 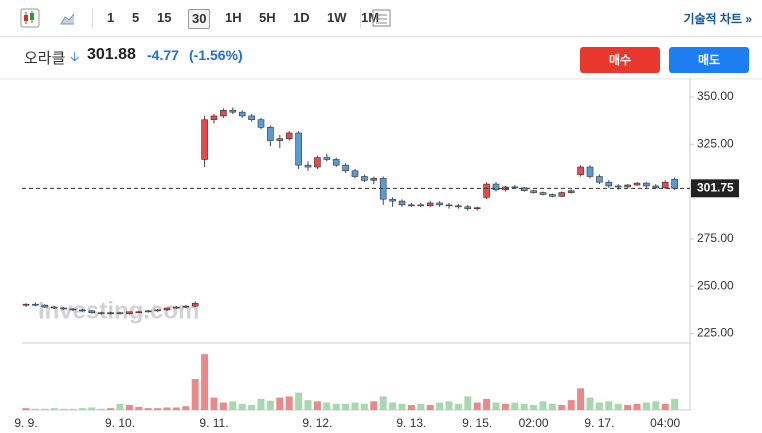 I want to click on sell-button: 매도, so click(x=709, y=60).